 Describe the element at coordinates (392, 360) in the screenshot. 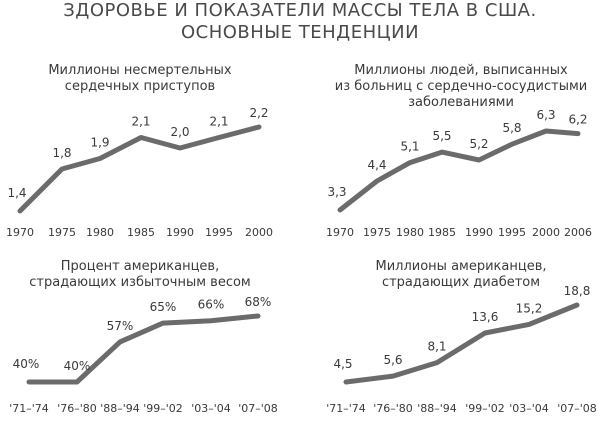

I see `chart-4-data-label: 5,6` at that location.